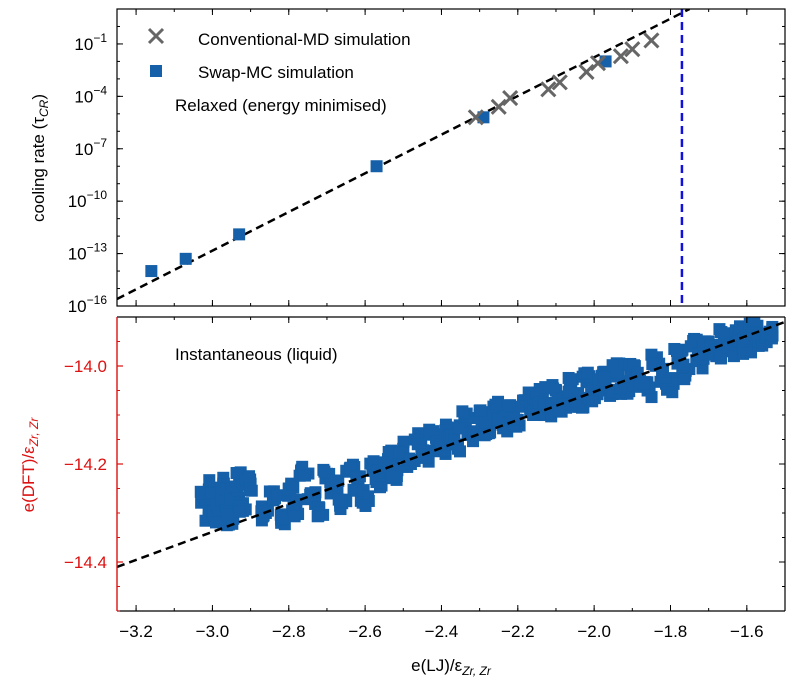 This screenshot has height=687, width=798. I want to click on legend-cross-marker, so click(156, 36).